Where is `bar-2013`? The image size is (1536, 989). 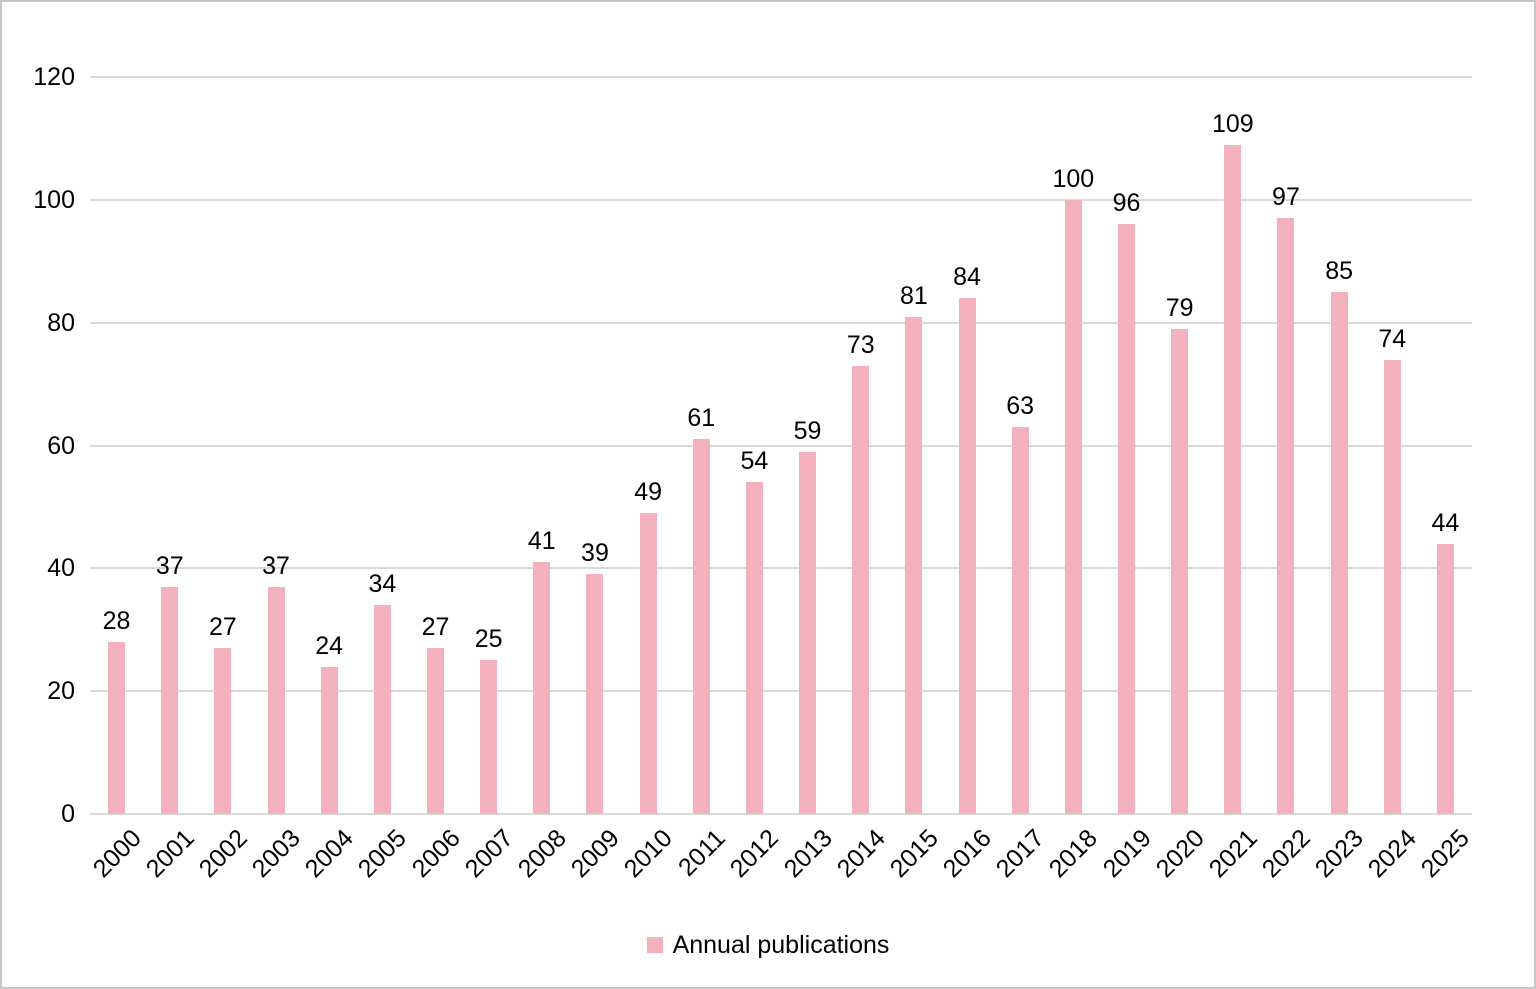 bar-2013 is located at coordinates (808, 632).